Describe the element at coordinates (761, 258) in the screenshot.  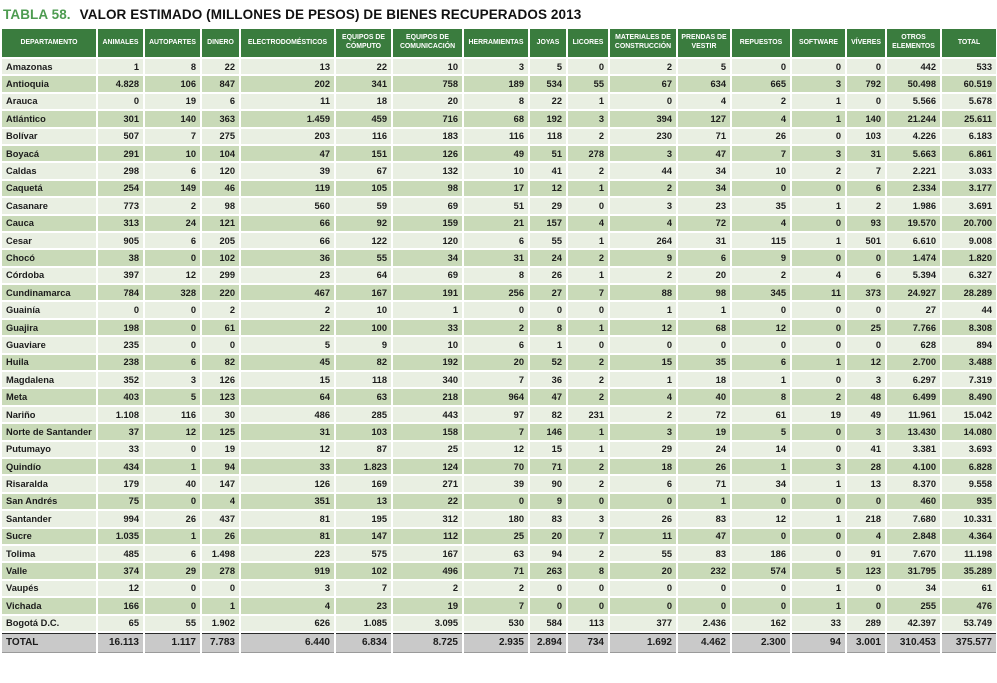
I see `value-cell: 9` at that location.